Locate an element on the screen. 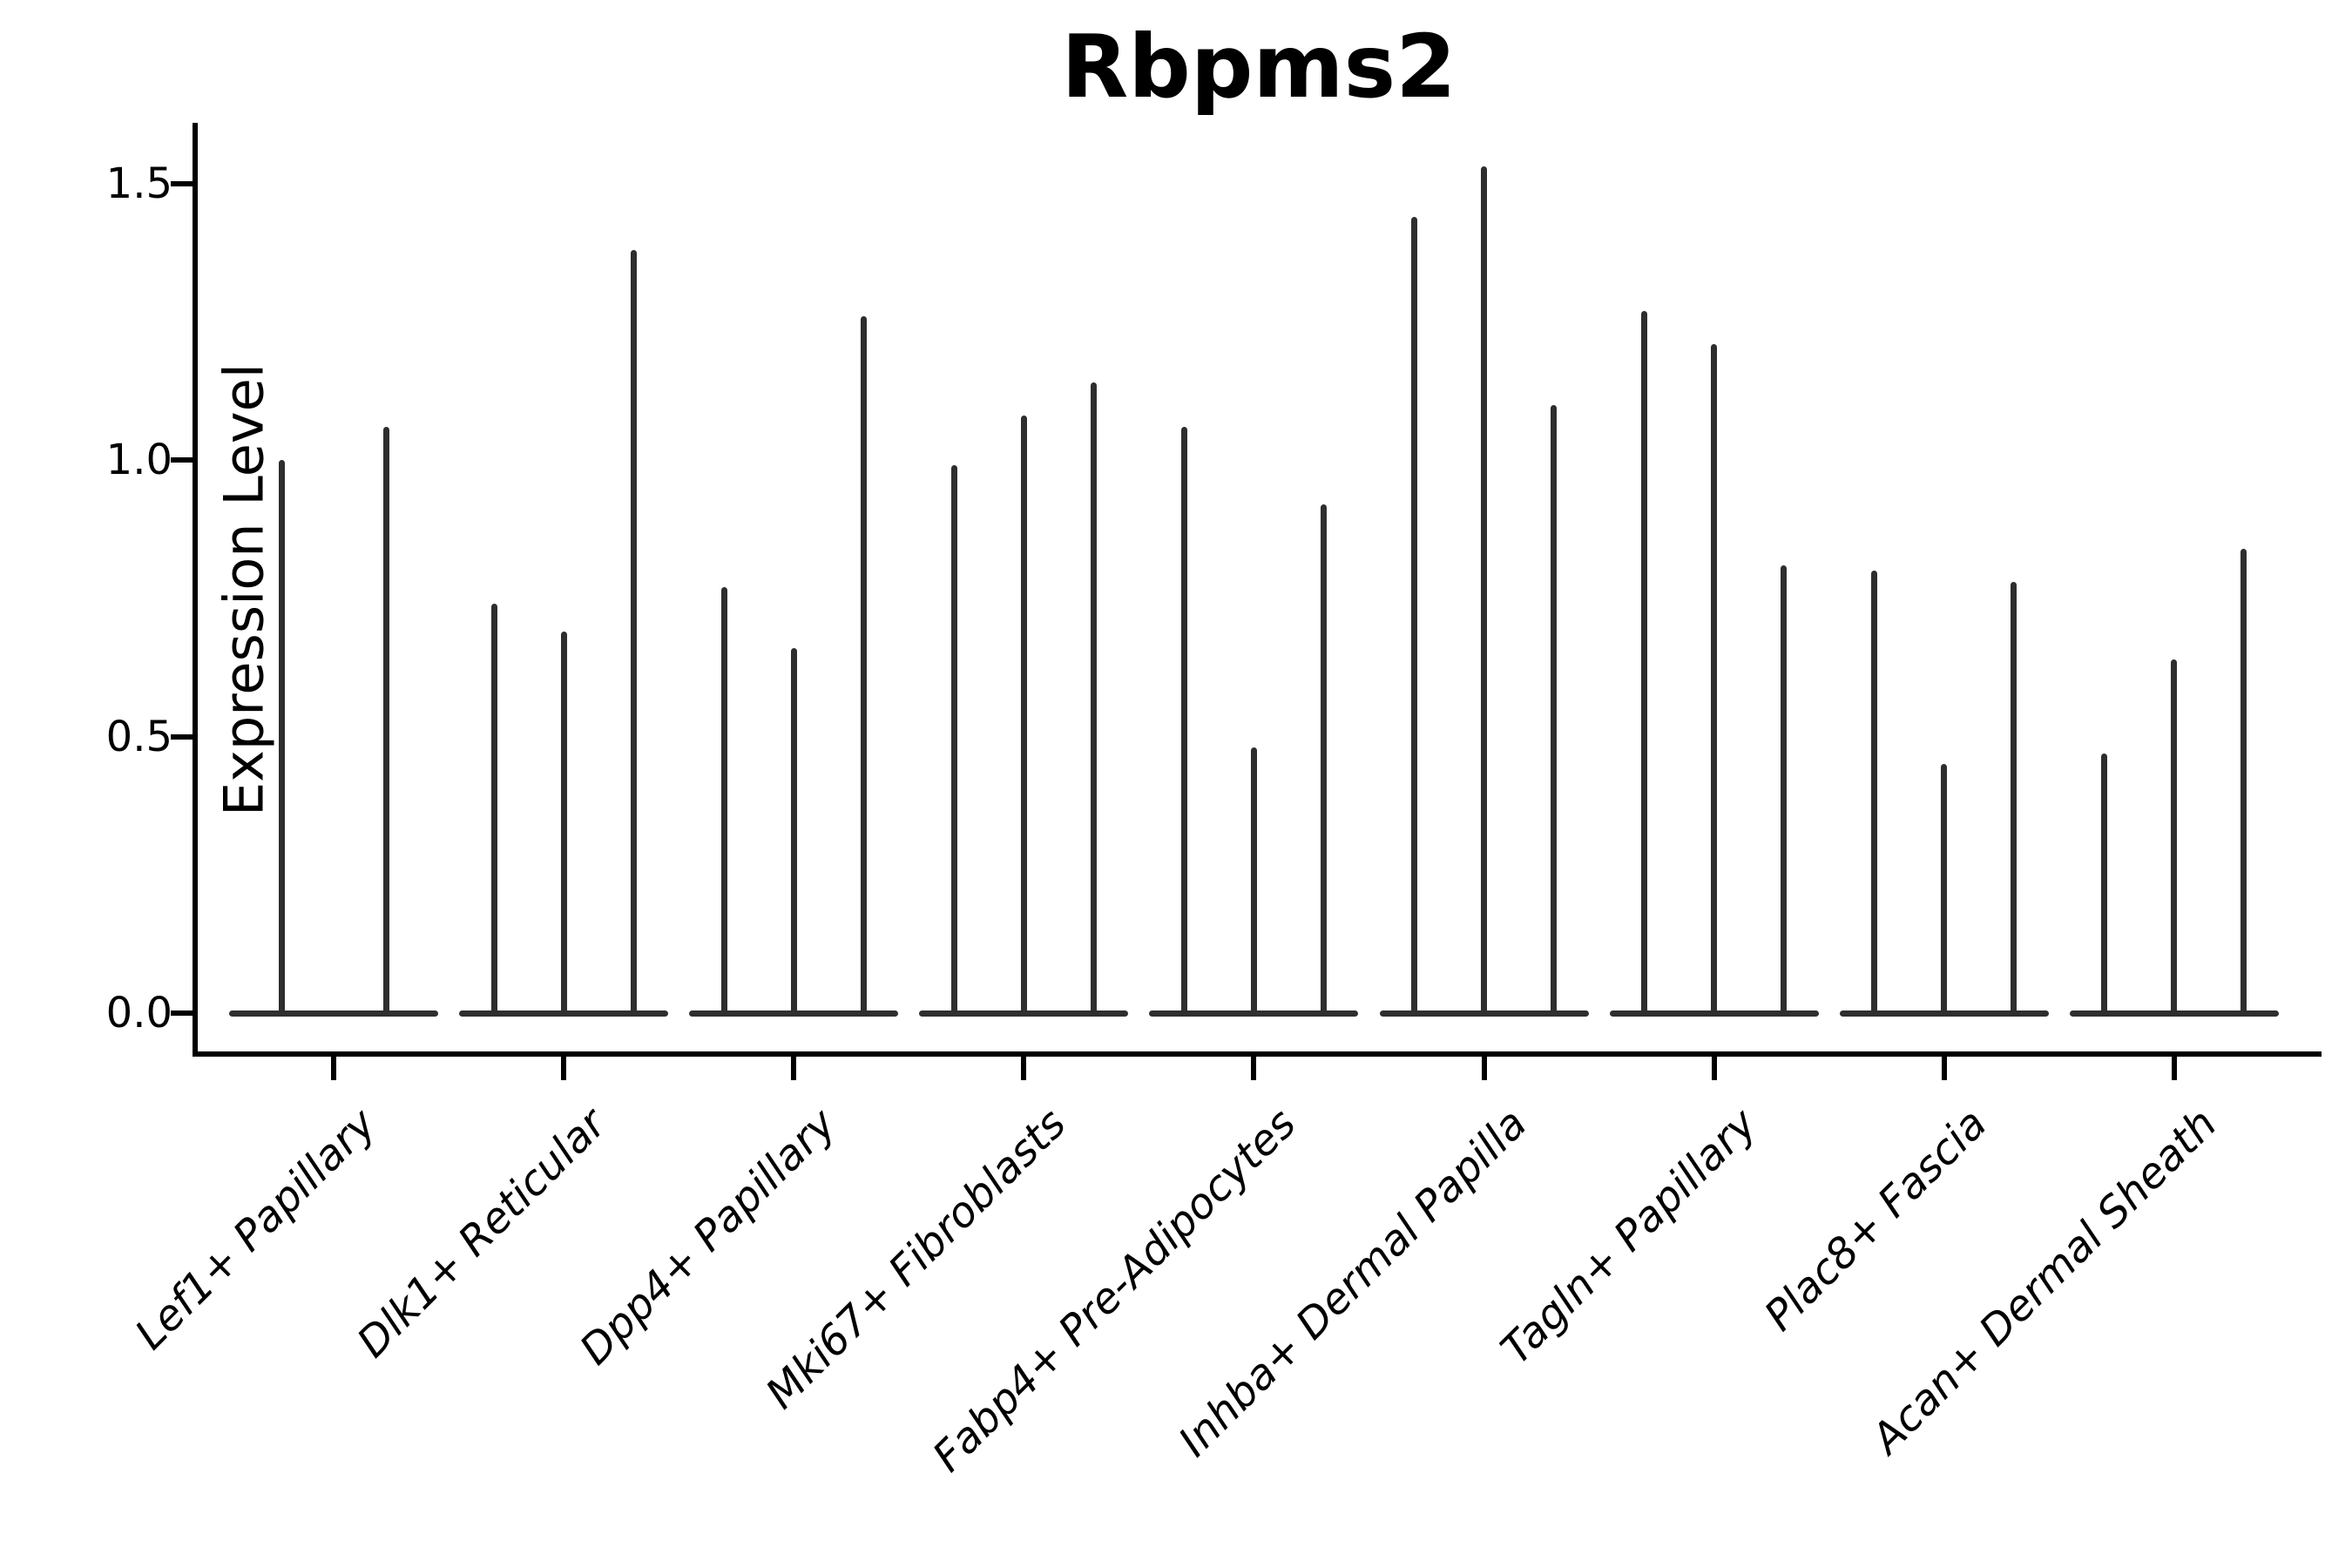  y-axis-spine is located at coordinates (195, 590).